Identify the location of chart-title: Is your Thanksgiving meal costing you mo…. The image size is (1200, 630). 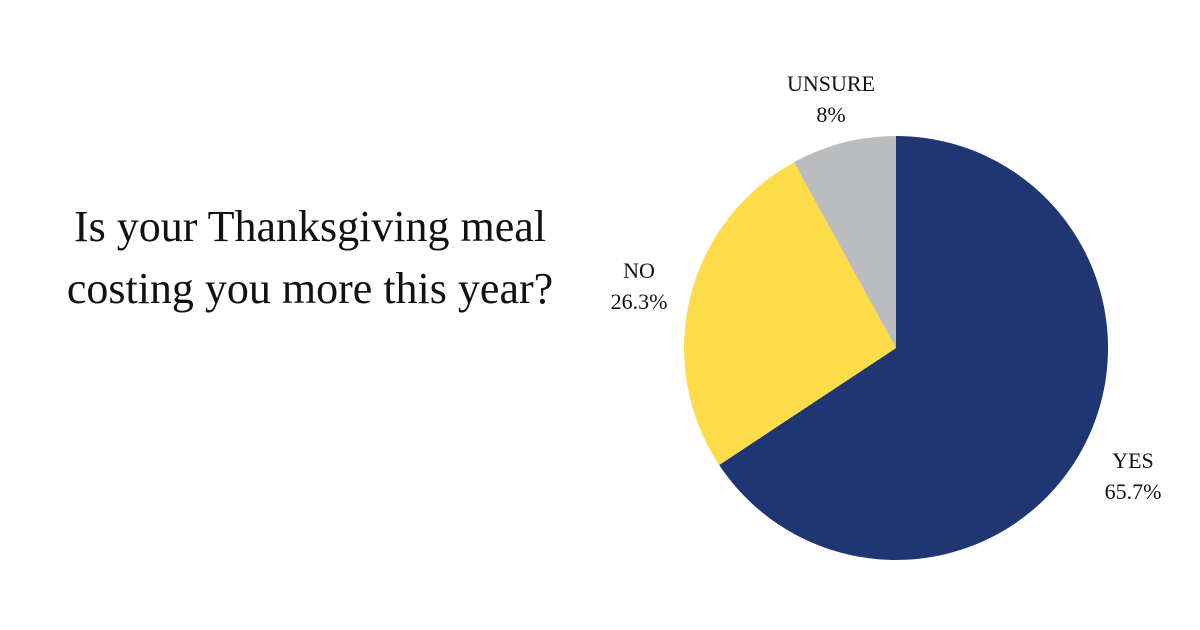
(310, 257).